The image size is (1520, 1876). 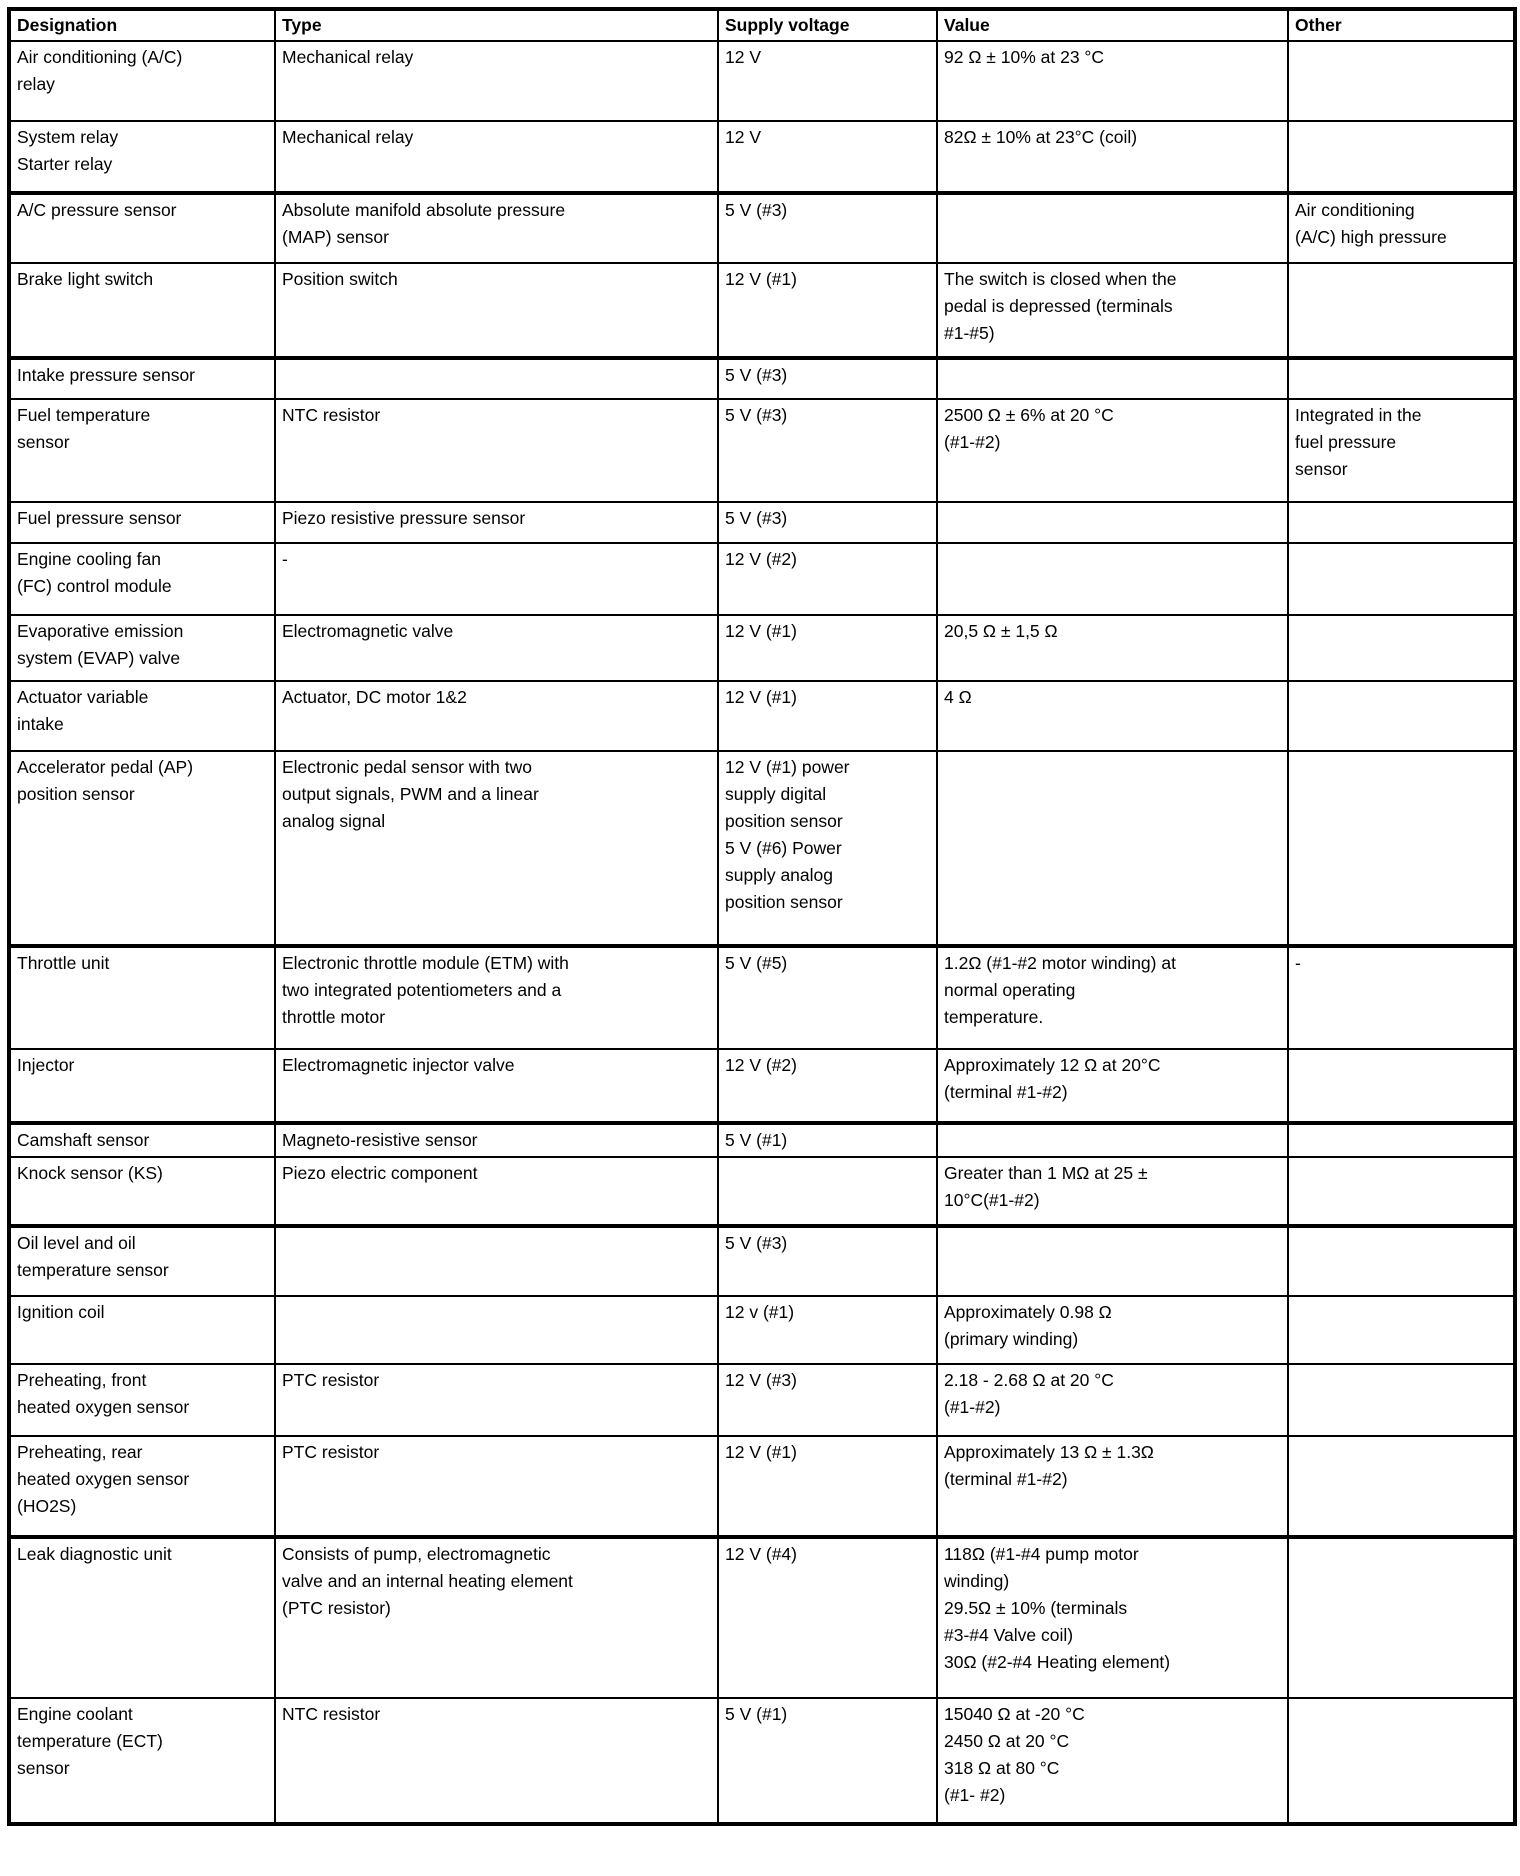 What do you see at coordinates (142, 378) in the screenshot?
I see `cell-designation: Intake pressure sensor` at bounding box center [142, 378].